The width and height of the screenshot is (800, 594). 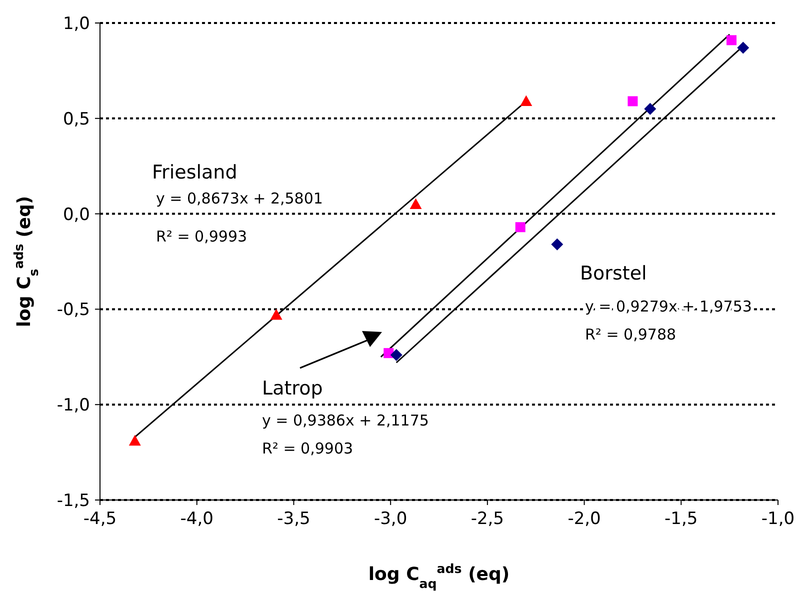 I want to click on y-tick-label: 0,0, so click(x=76, y=214).